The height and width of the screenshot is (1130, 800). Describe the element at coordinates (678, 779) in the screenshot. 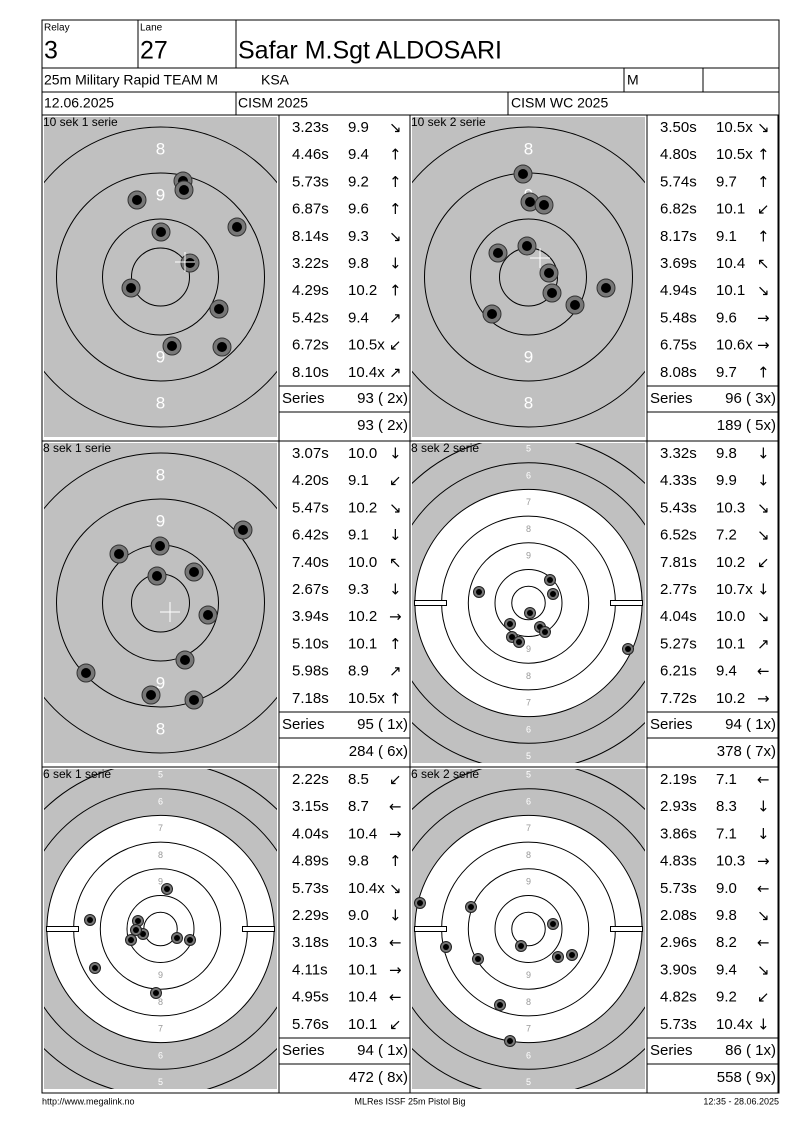

I see `shot-time: 2.19s` at that location.